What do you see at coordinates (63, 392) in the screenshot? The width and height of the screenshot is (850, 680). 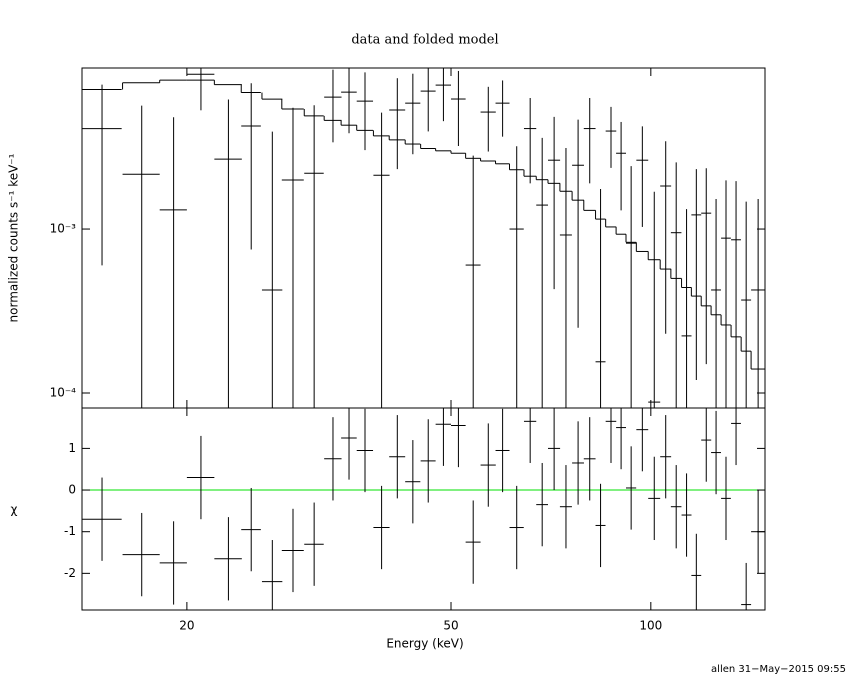 I see `y-tick-label: 10⁻⁴` at bounding box center [63, 392].